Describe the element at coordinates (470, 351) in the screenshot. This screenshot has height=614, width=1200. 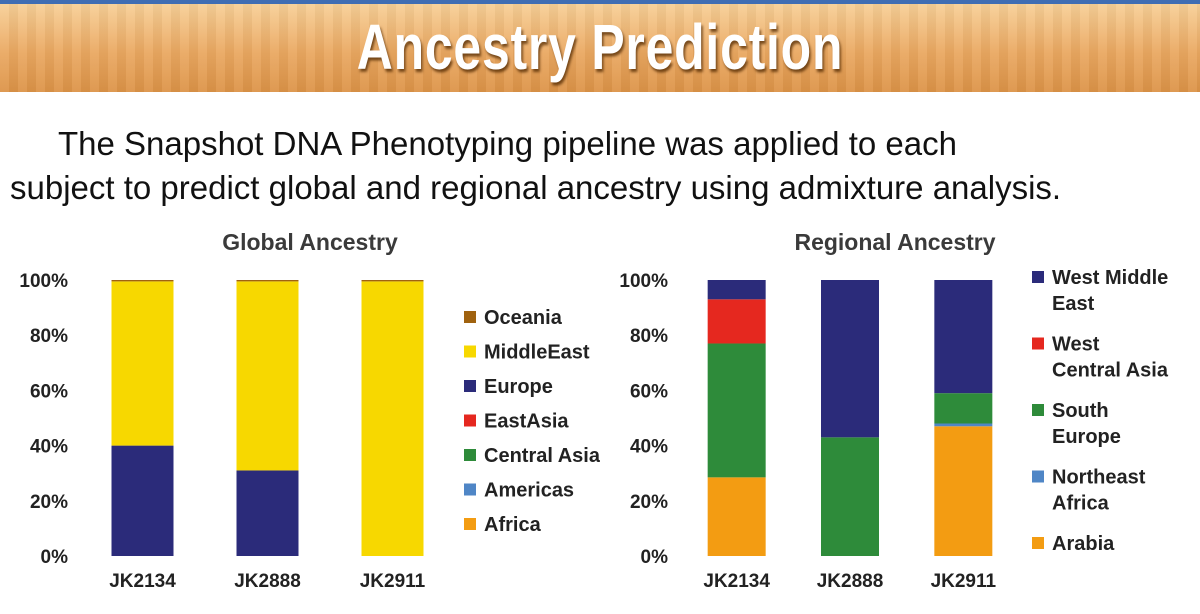
I see `legend-swatch-middle-east` at that location.